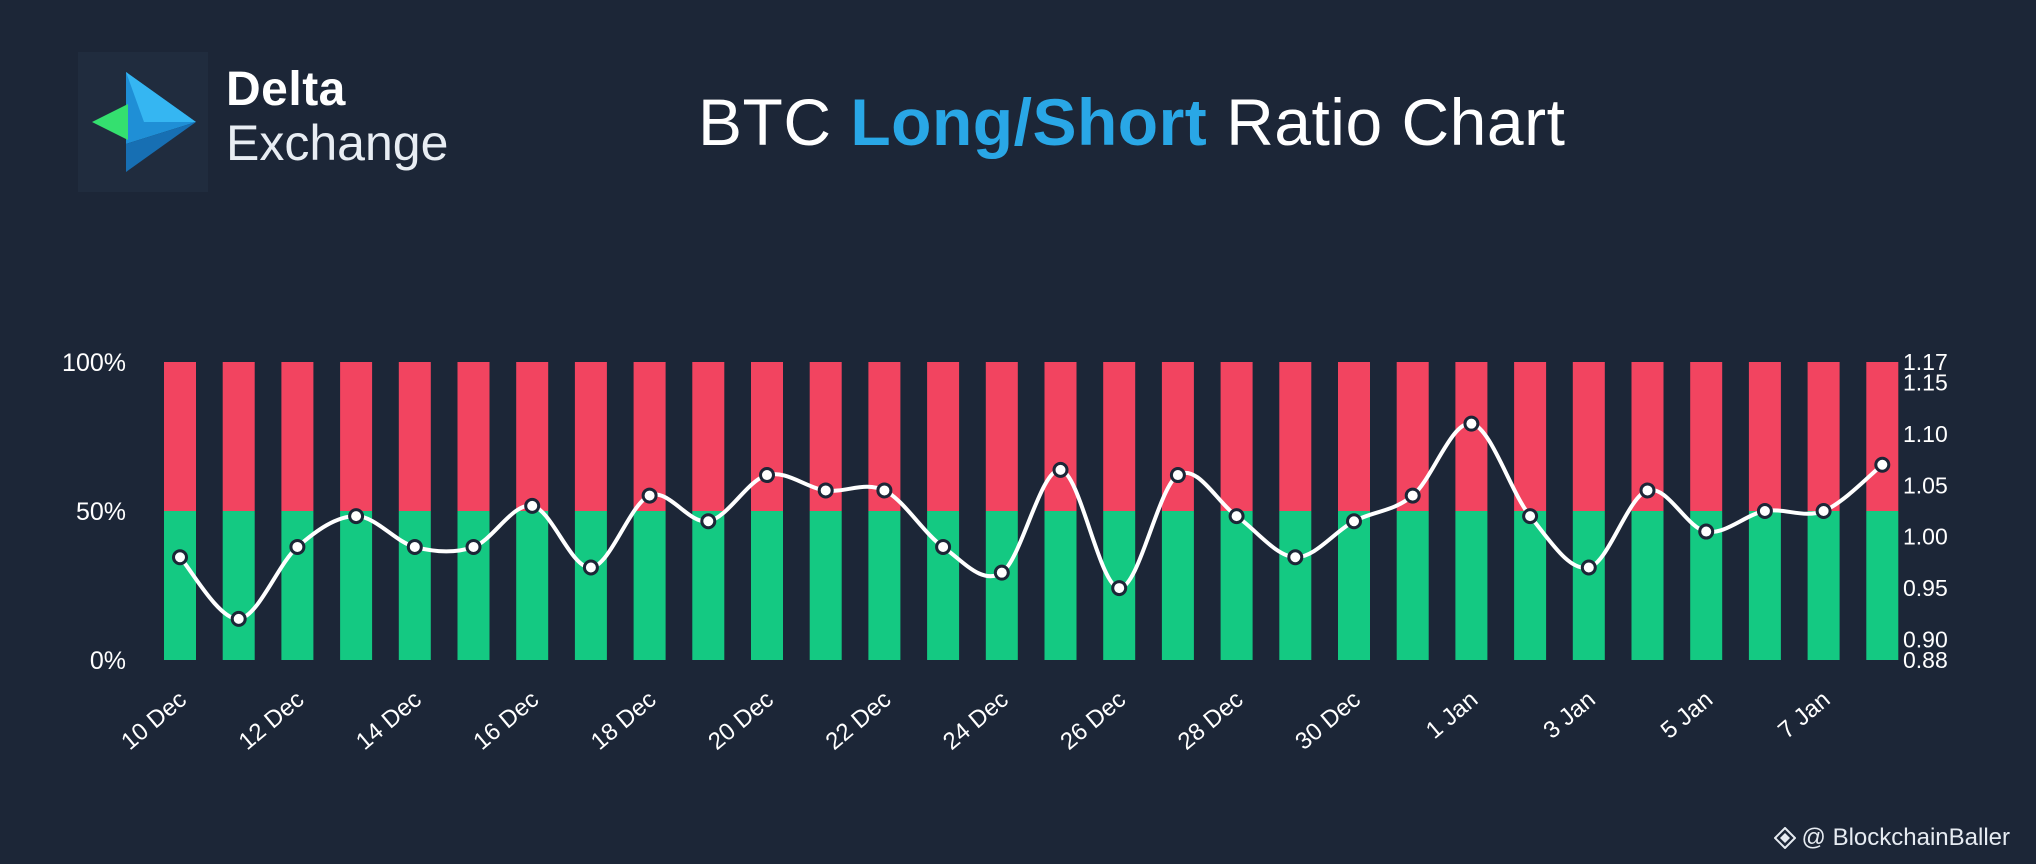  Describe the element at coordinates (1925, 383) in the screenshot. I see `y-right-tick-label: 1.15` at that location.